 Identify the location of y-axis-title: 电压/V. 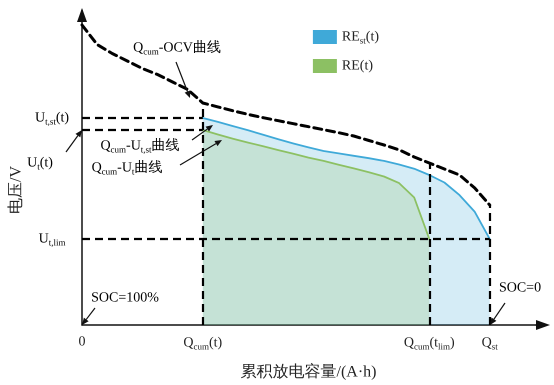
(15, 190).